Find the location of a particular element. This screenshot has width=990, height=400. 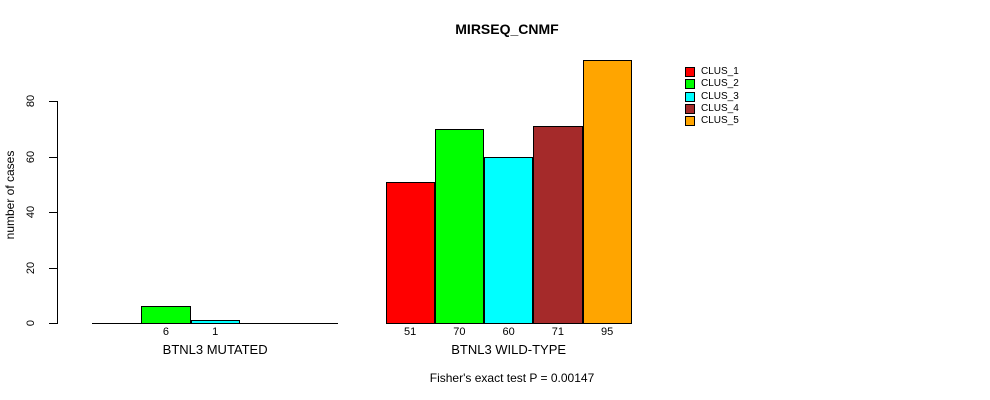

legend-item-label: CLUS_2 is located at coordinates (720, 84).